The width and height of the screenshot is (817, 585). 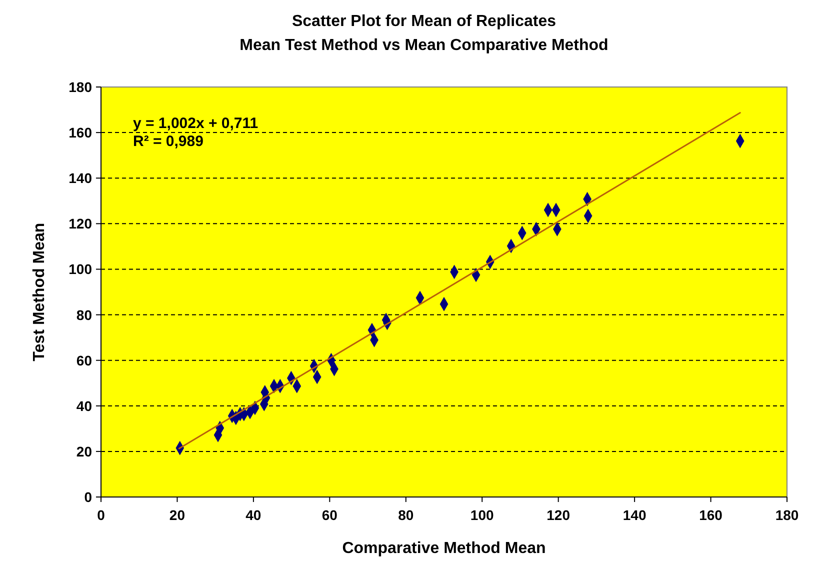 I want to click on x-tick-label: 0, so click(x=101, y=515).